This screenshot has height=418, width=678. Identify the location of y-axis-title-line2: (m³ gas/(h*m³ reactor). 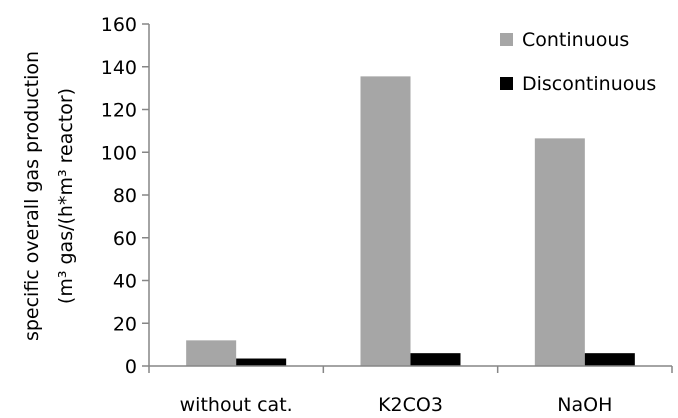
(66, 196).